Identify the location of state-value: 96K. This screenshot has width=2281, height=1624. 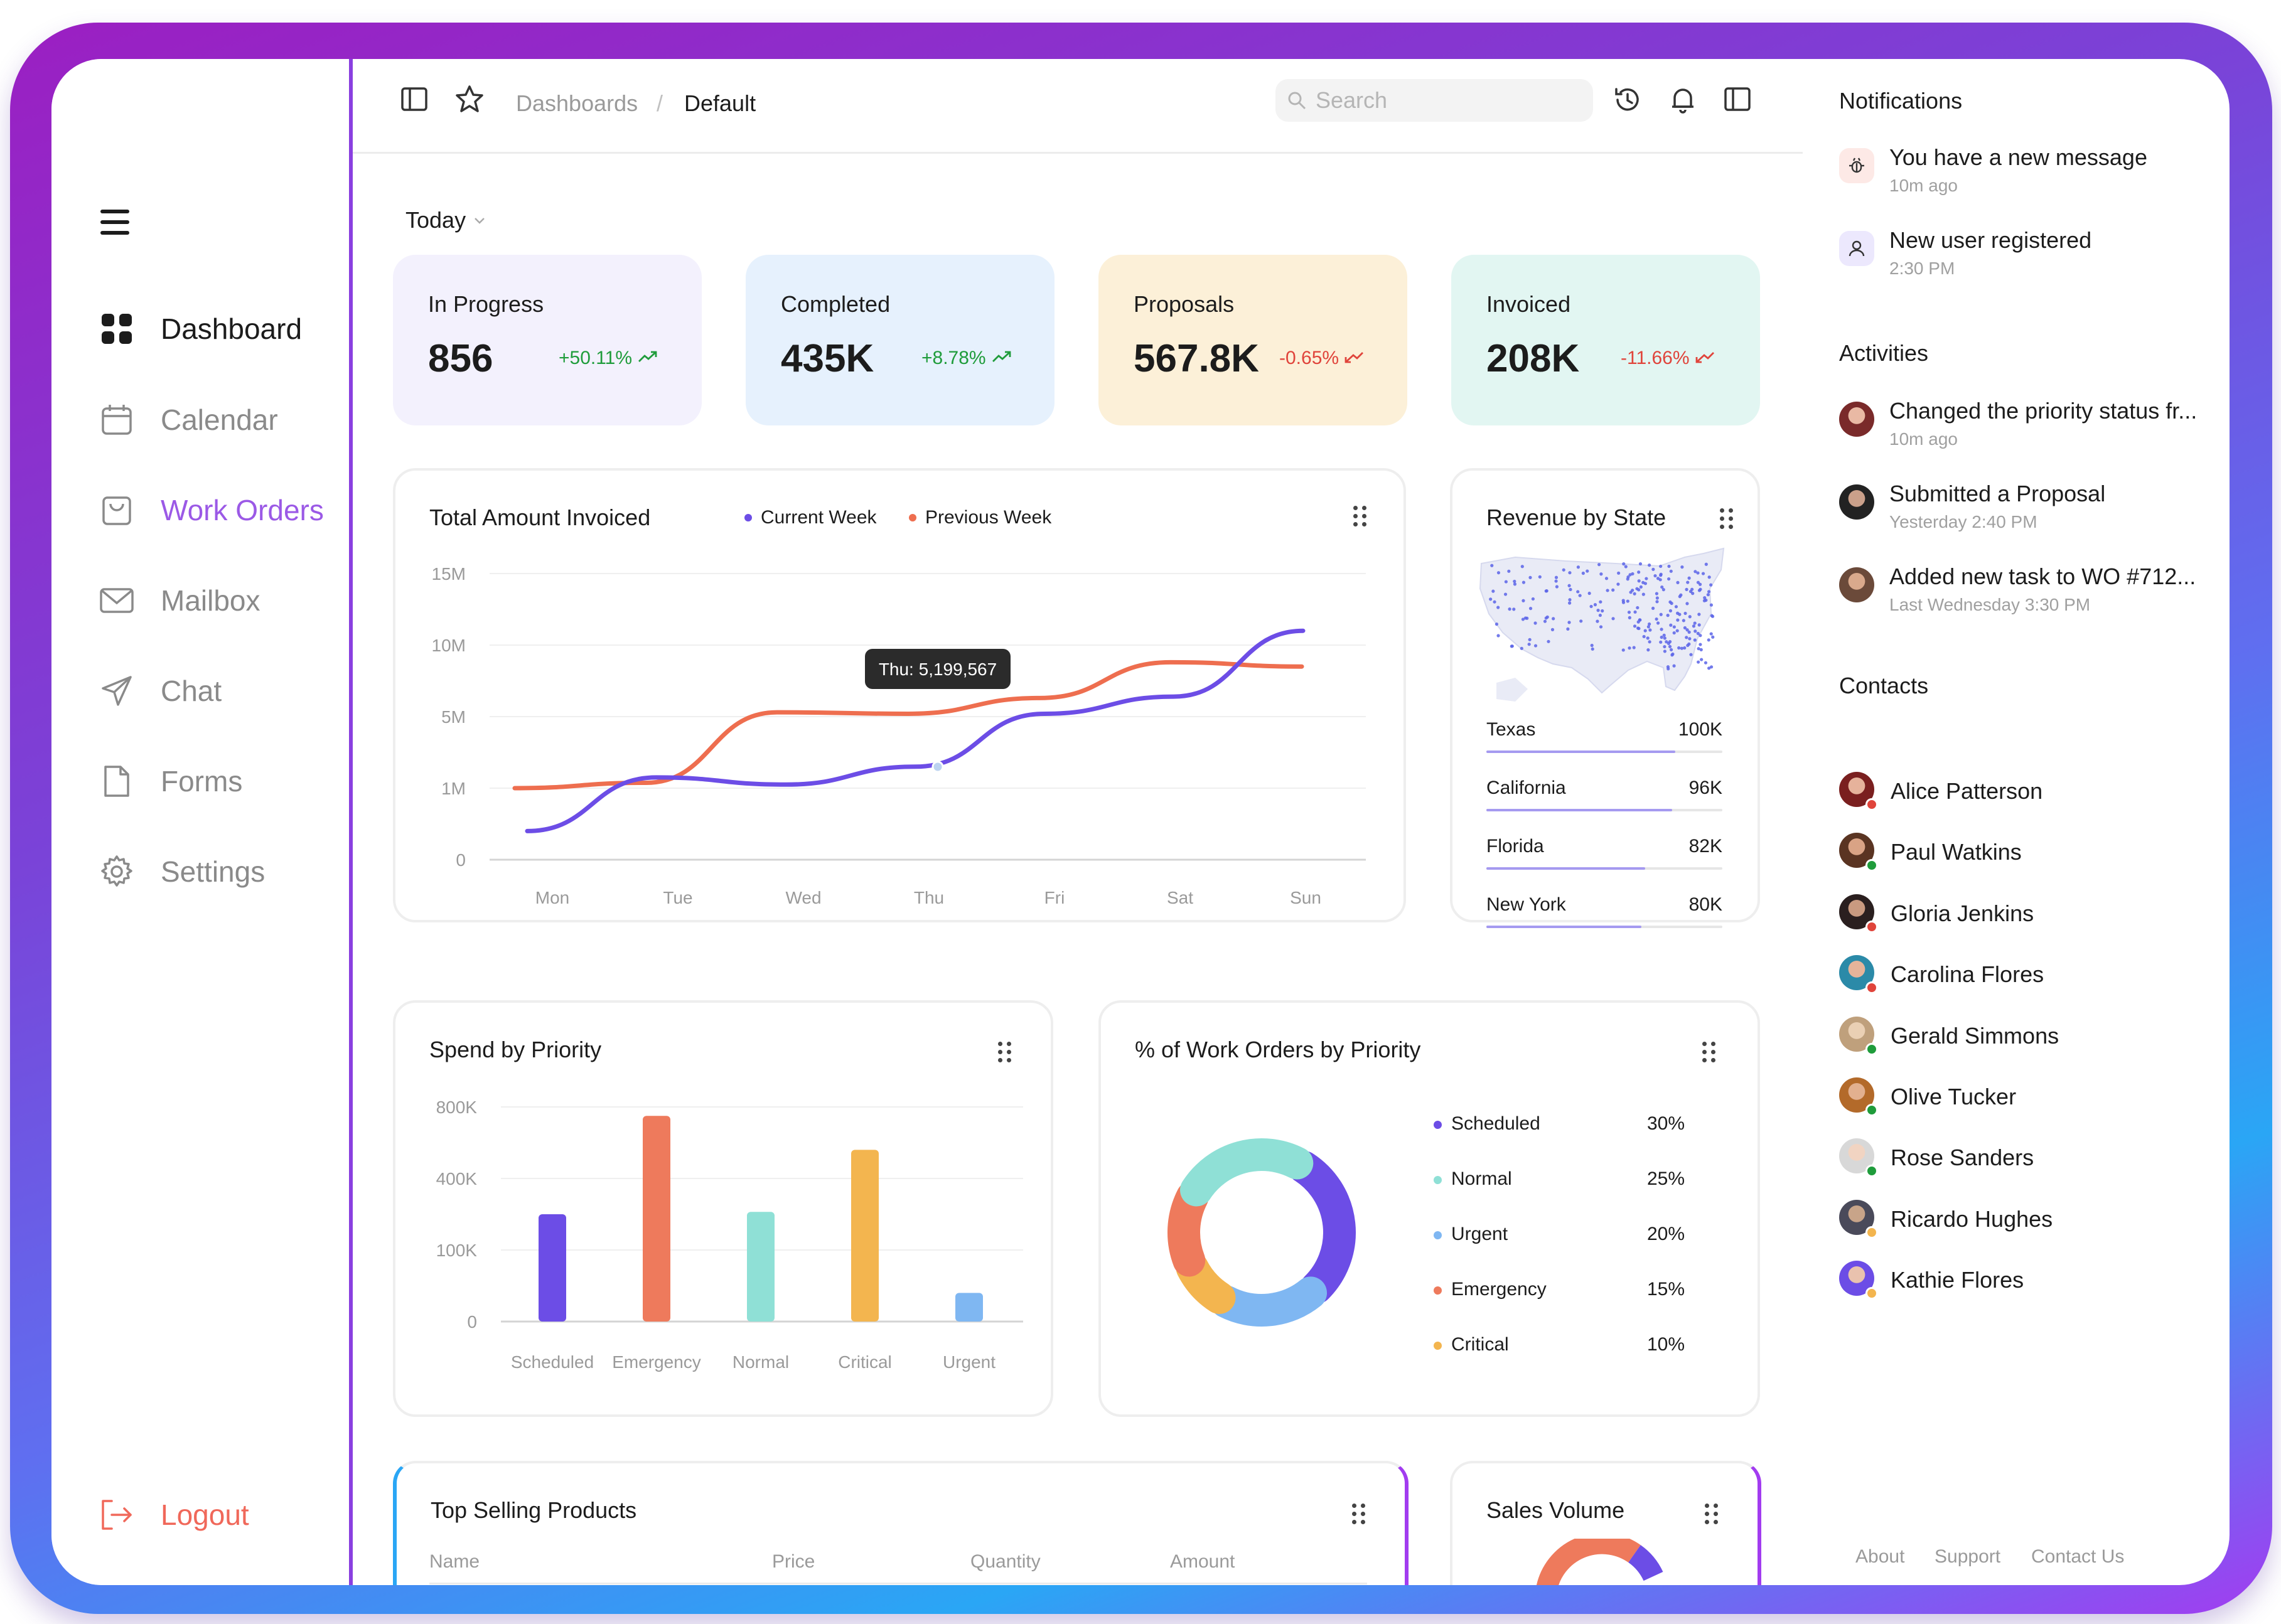
(1705, 787).